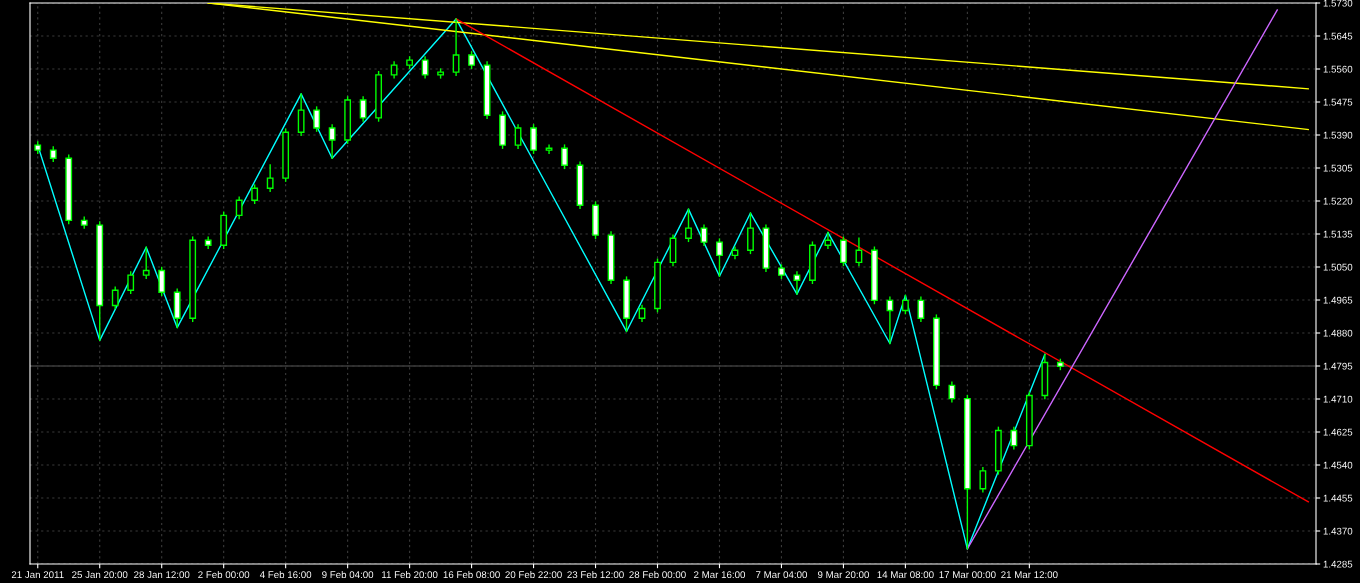  Describe the element at coordinates (533, 574) in the screenshot. I see `x-tick-label: 20 Feb 22:00` at that location.